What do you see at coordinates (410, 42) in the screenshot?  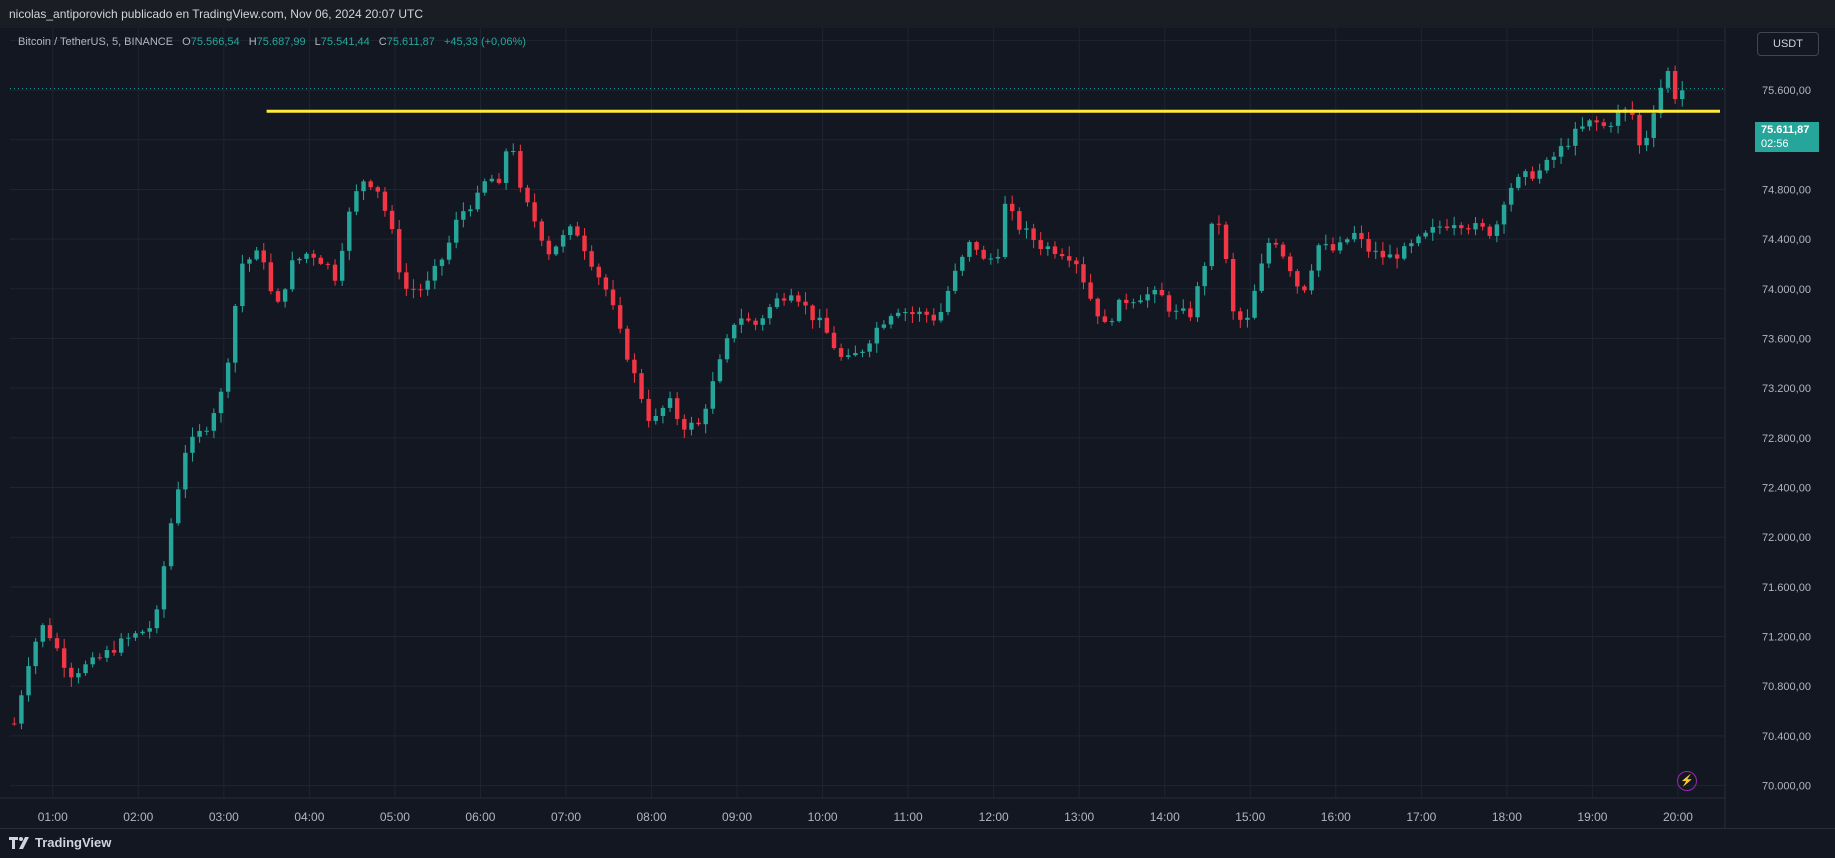 I see `close-value: 75.611,87` at bounding box center [410, 42].